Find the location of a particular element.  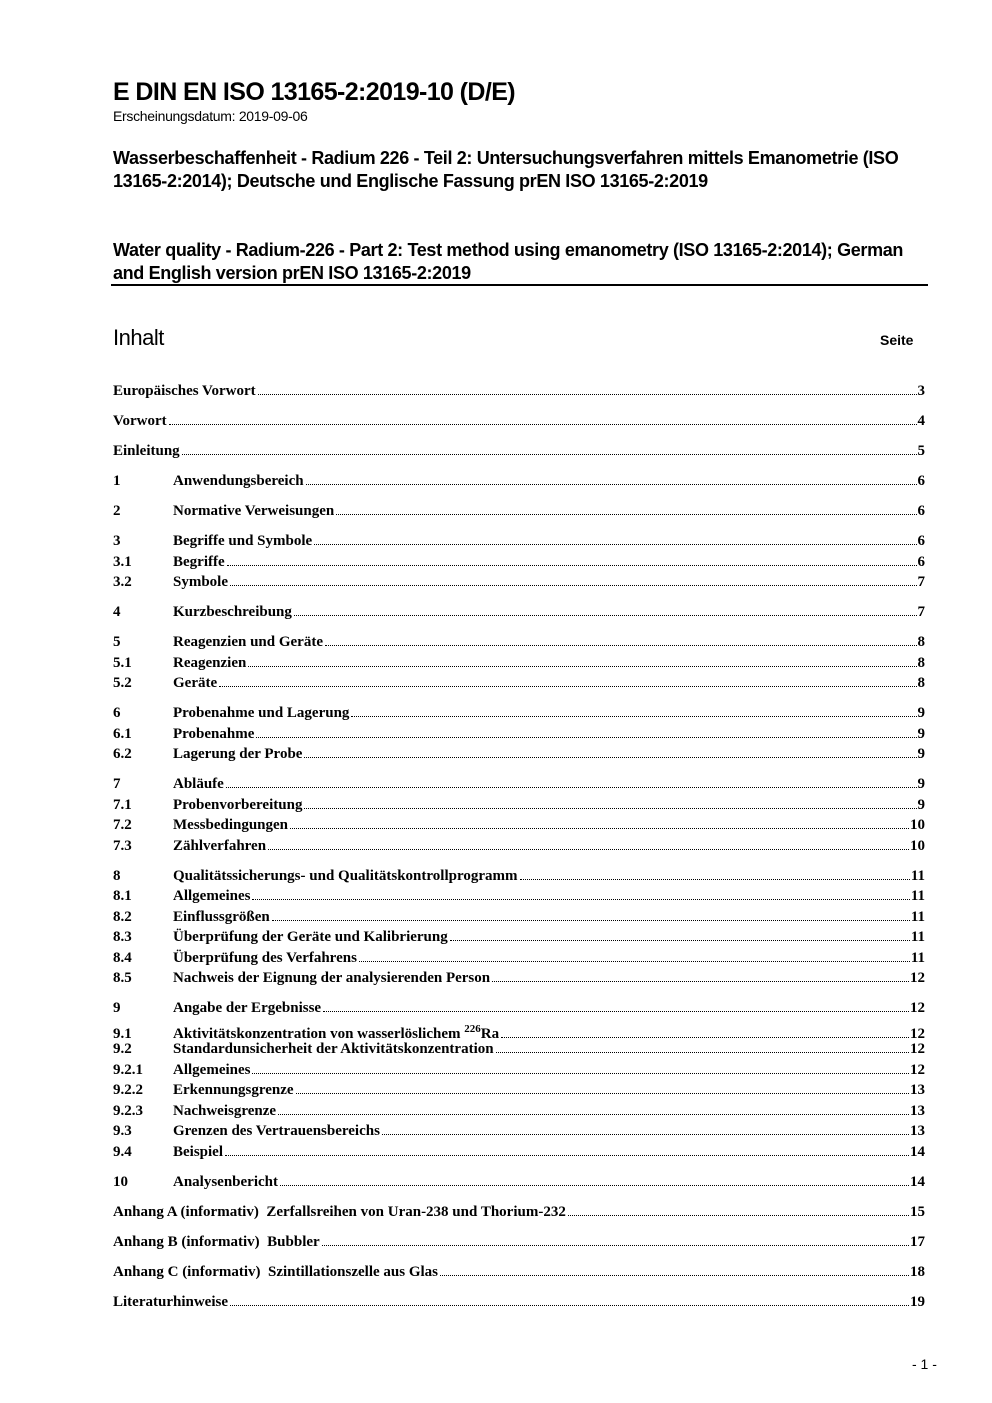

toc-entry-number: 7.3 is located at coordinates (122, 845).